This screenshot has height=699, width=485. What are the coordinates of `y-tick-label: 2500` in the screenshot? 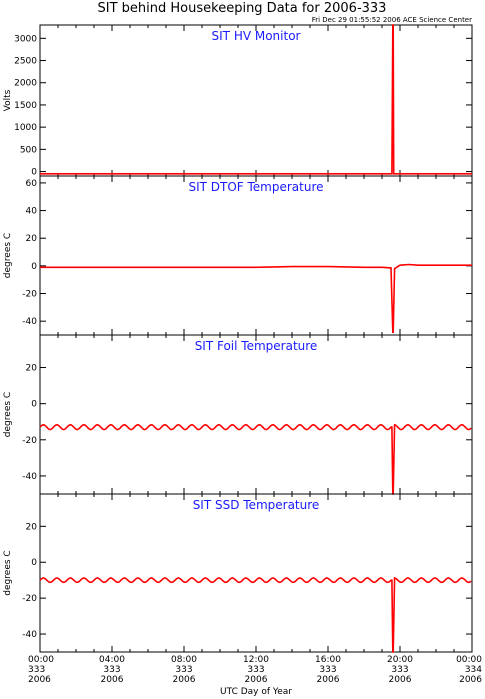 It's located at (25, 62).